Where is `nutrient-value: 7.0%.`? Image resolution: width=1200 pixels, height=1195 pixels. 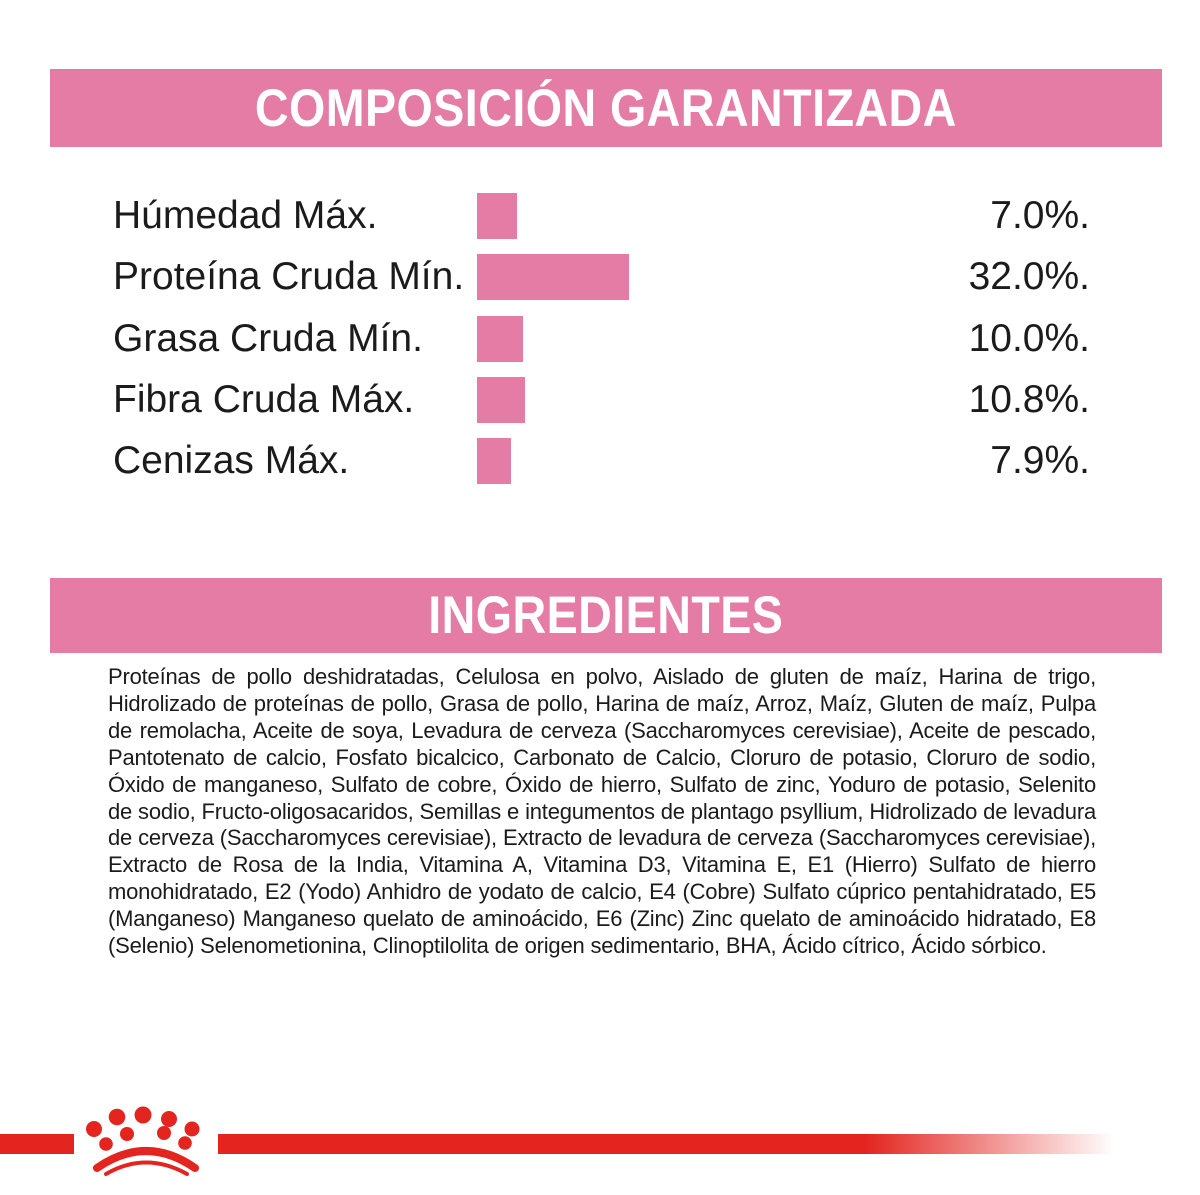
nutrient-value: 7.0%. is located at coordinates (1040, 215).